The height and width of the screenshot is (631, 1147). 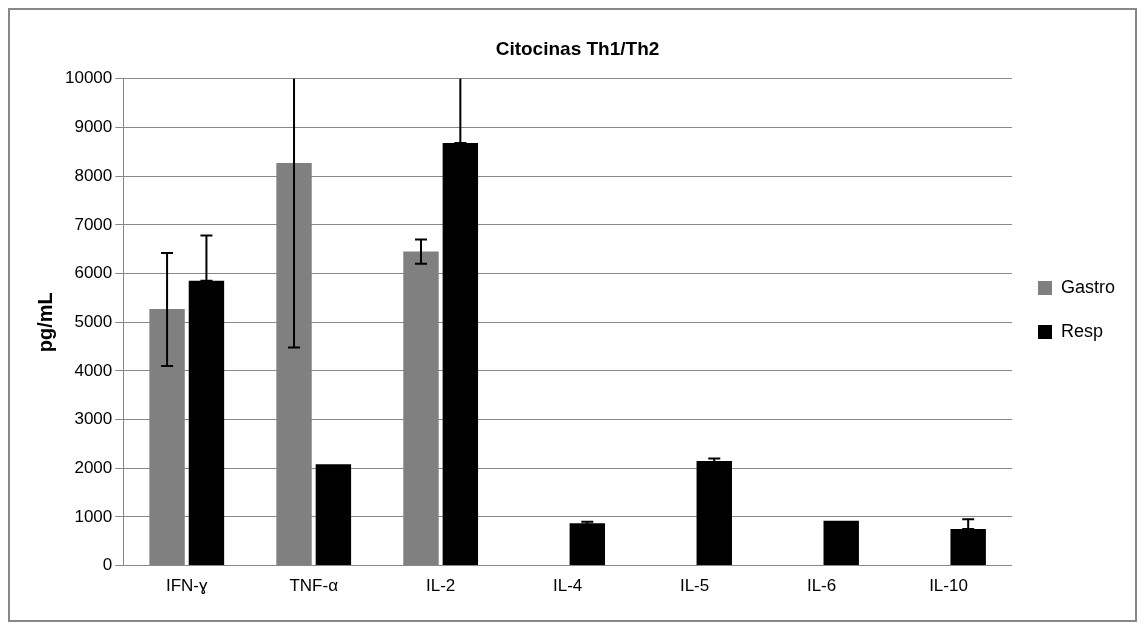 What do you see at coordinates (314, 586) in the screenshot?
I see `x-tick-label: TNF-α` at bounding box center [314, 586].